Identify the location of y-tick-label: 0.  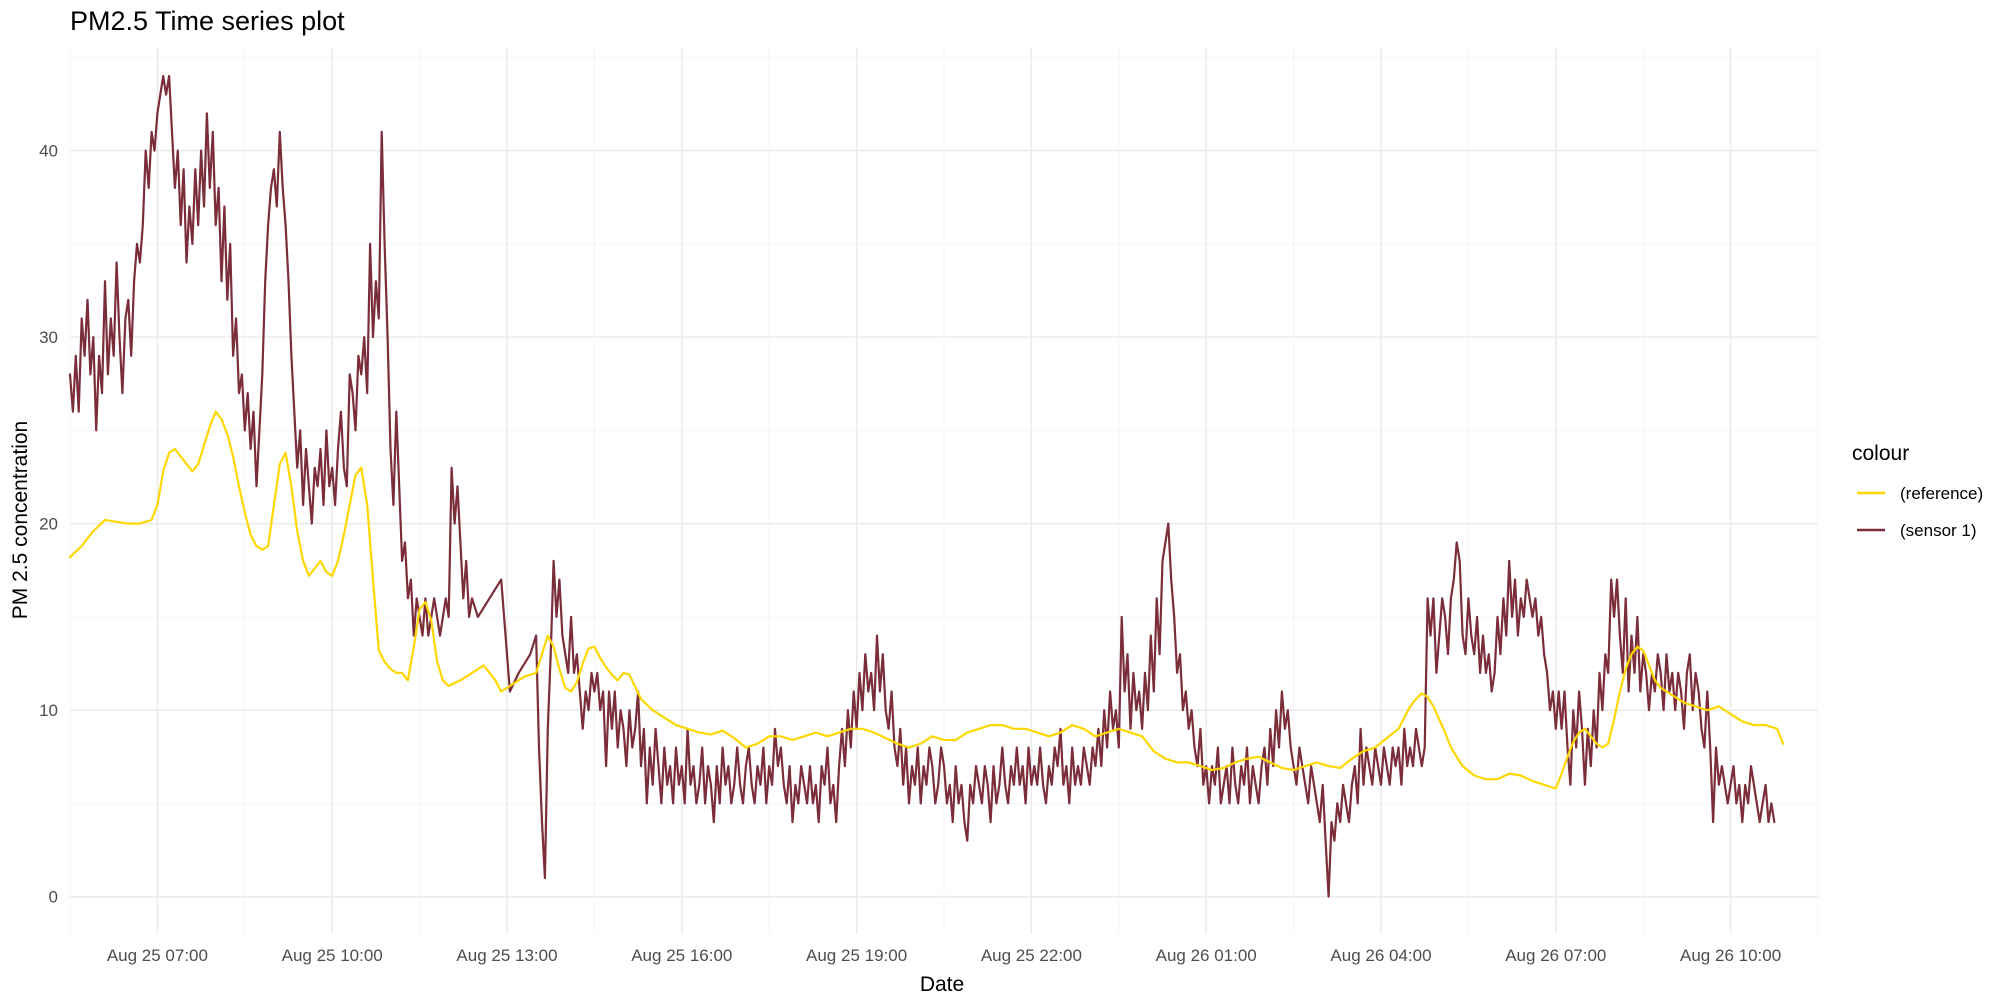
(53, 897).